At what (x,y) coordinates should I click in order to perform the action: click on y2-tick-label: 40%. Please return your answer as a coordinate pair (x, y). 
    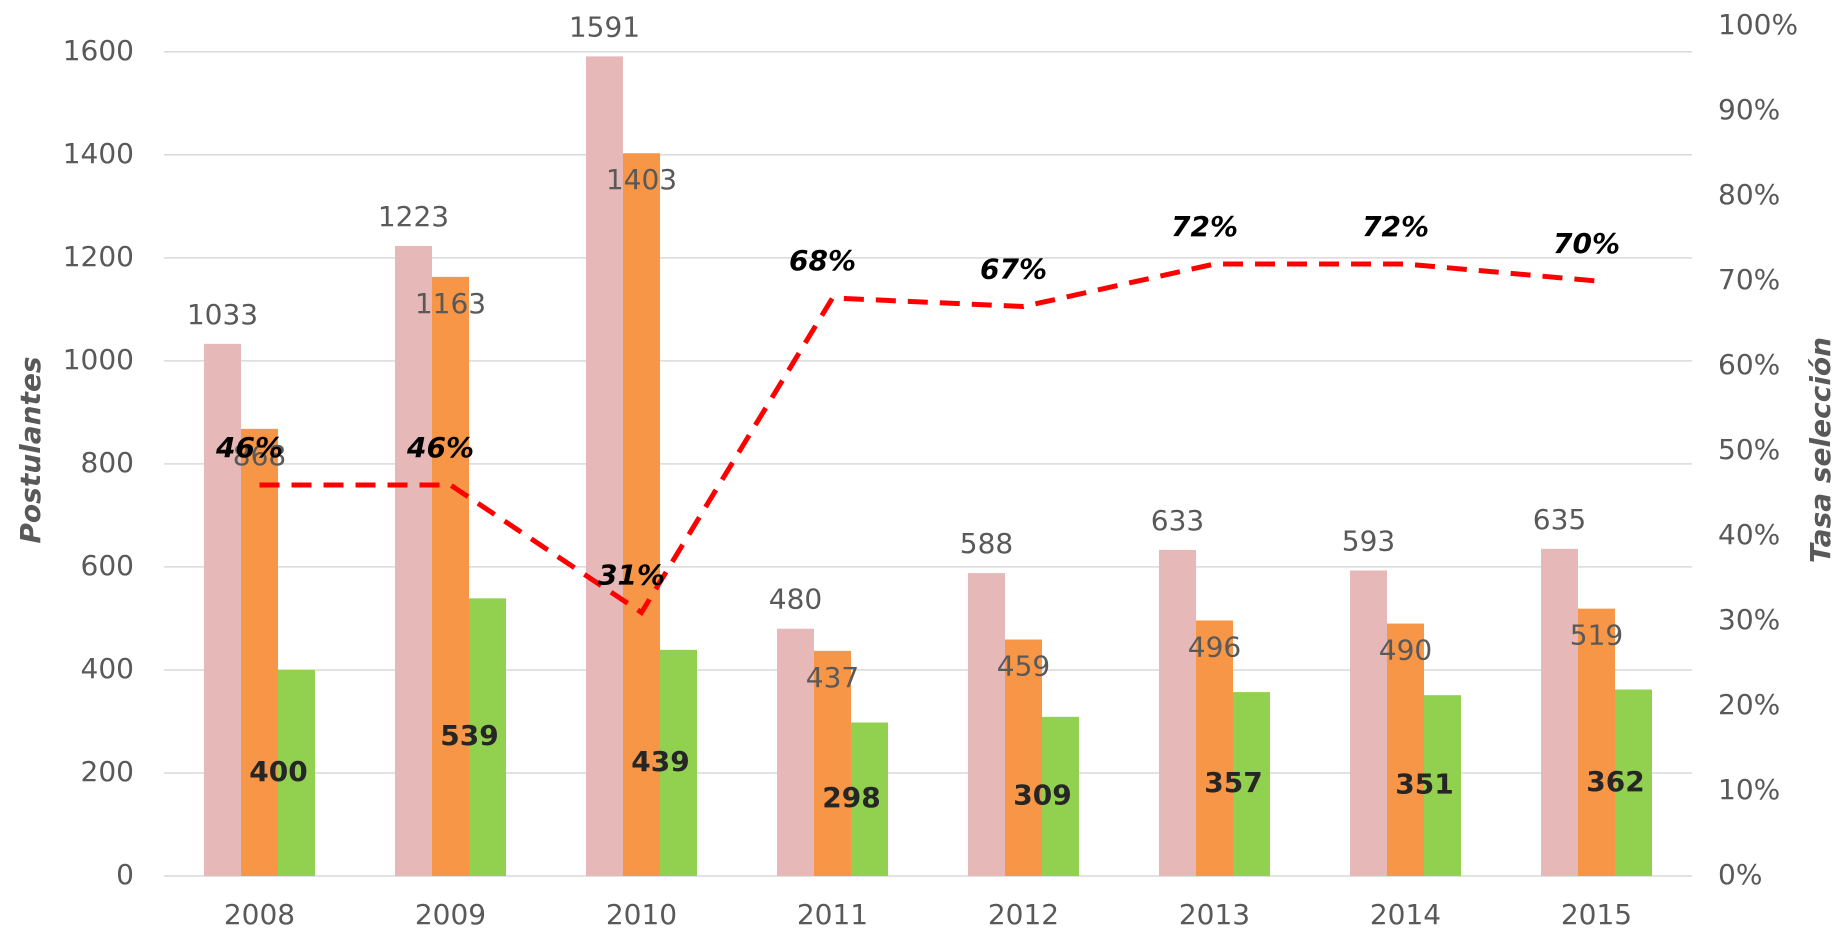
    Looking at the image, I should click on (1749, 534).